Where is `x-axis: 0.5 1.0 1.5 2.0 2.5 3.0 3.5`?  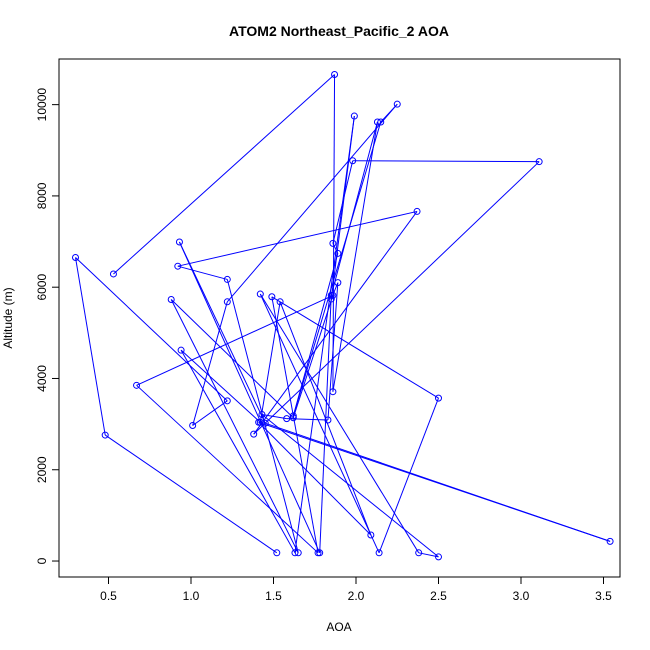
x-axis: 0.5 1.0 1.5 2.0 2.5 3.0 3.5 is located at coordinates (356, 589).